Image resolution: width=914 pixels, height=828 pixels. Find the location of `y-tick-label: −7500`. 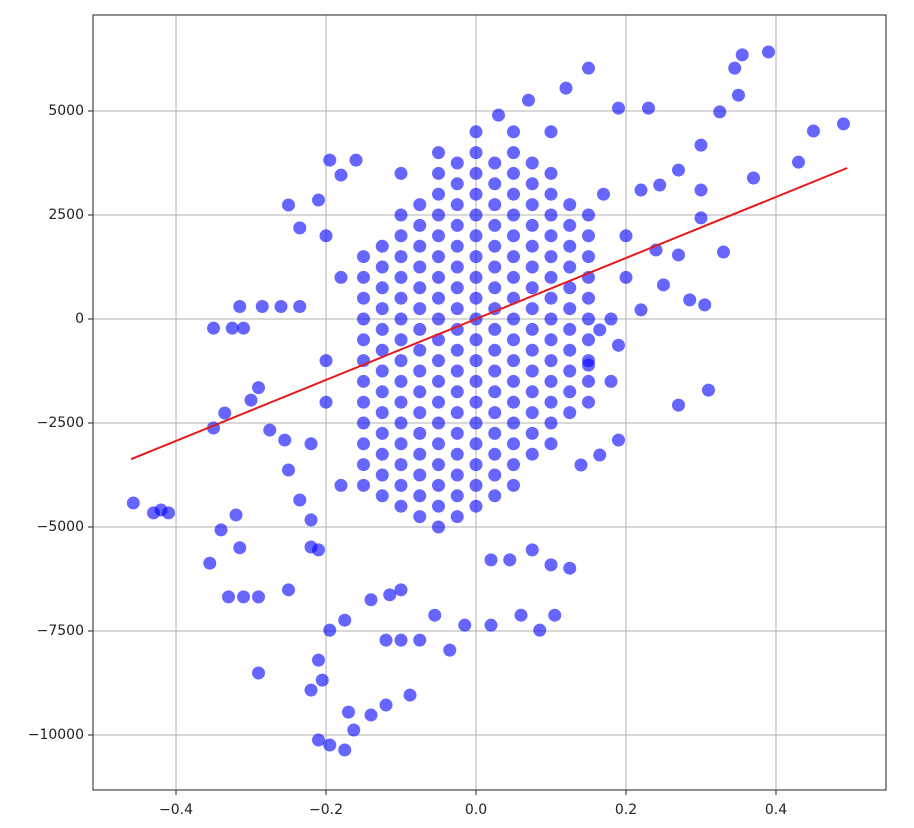

y-tick-label: −7500 is located at coordinates (60, 631).